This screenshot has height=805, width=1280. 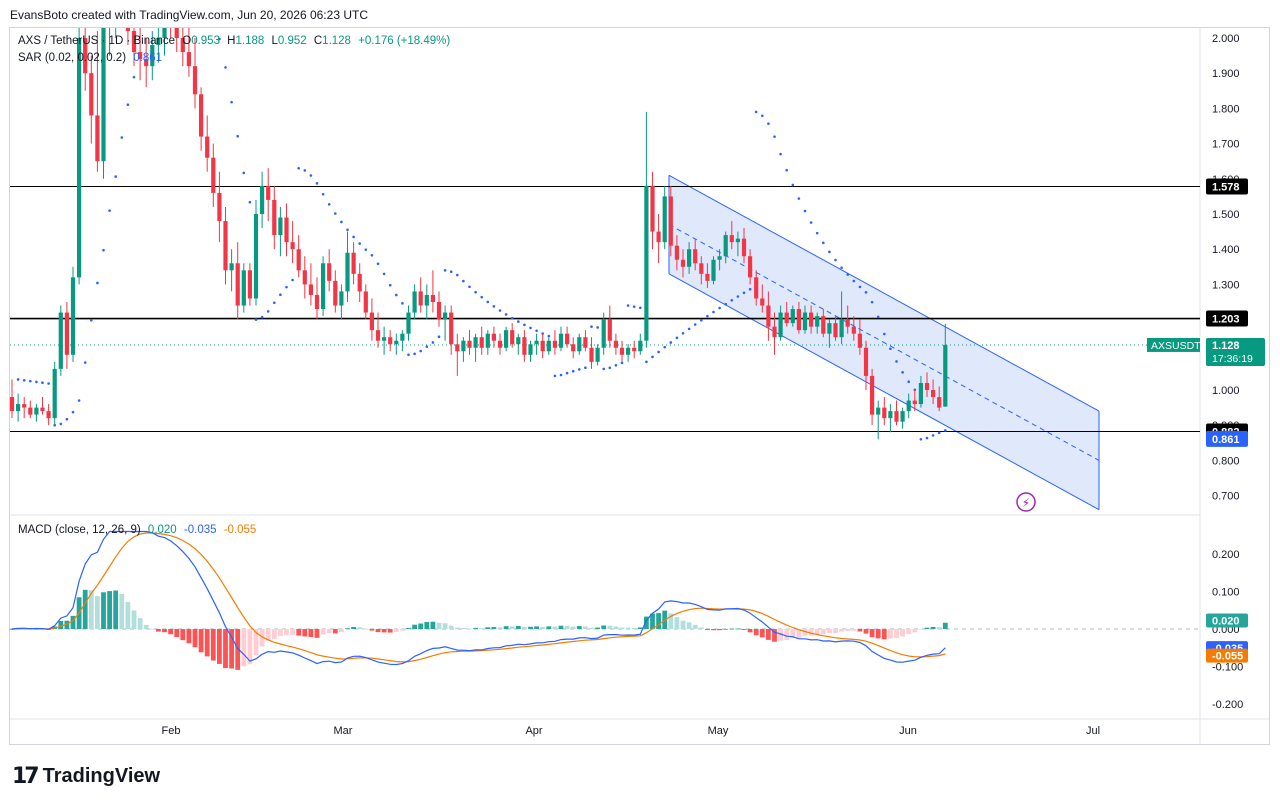 What do you see at coordinates (187, 41) in the screenshot?
I see `open-label: O` at bounding box center [187, 41].